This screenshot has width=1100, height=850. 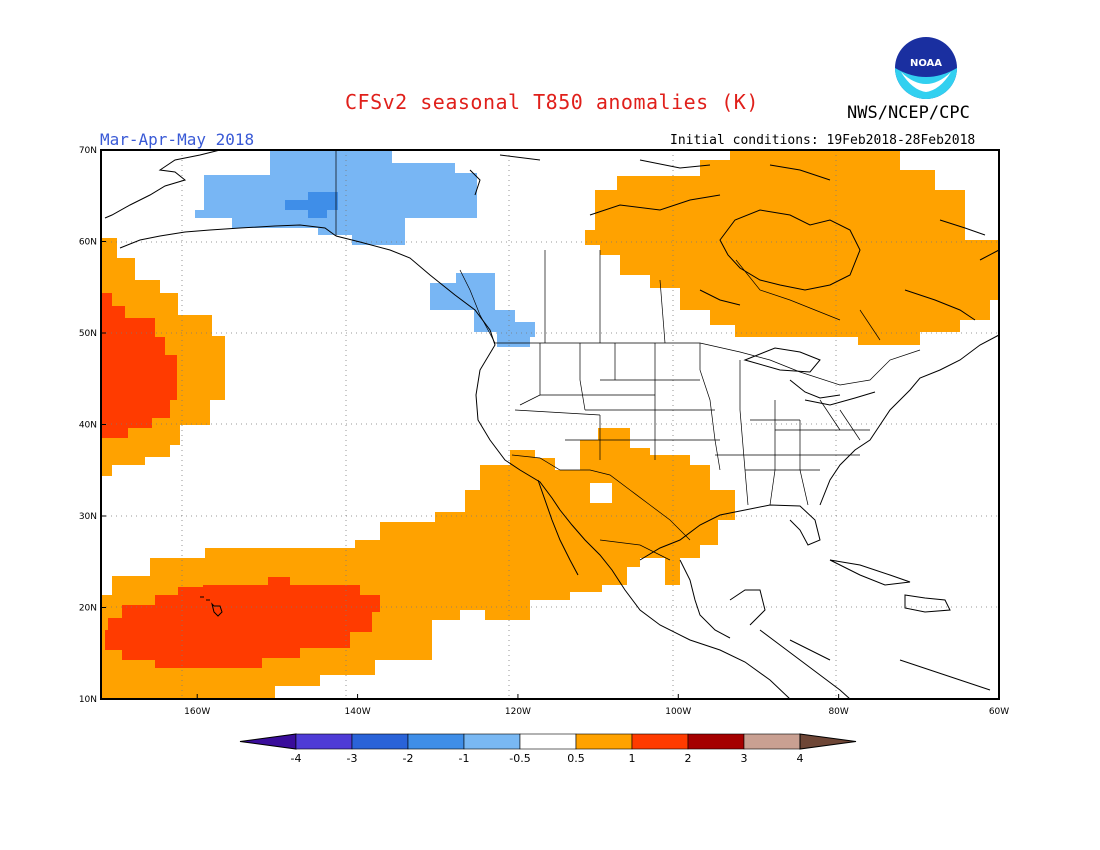 What do you see at coordinates (596, 712) in the screenshot?
I see `longitude-labels: 160W 140W 120W 100W 80W 60W` at bounding box center [596, 712].